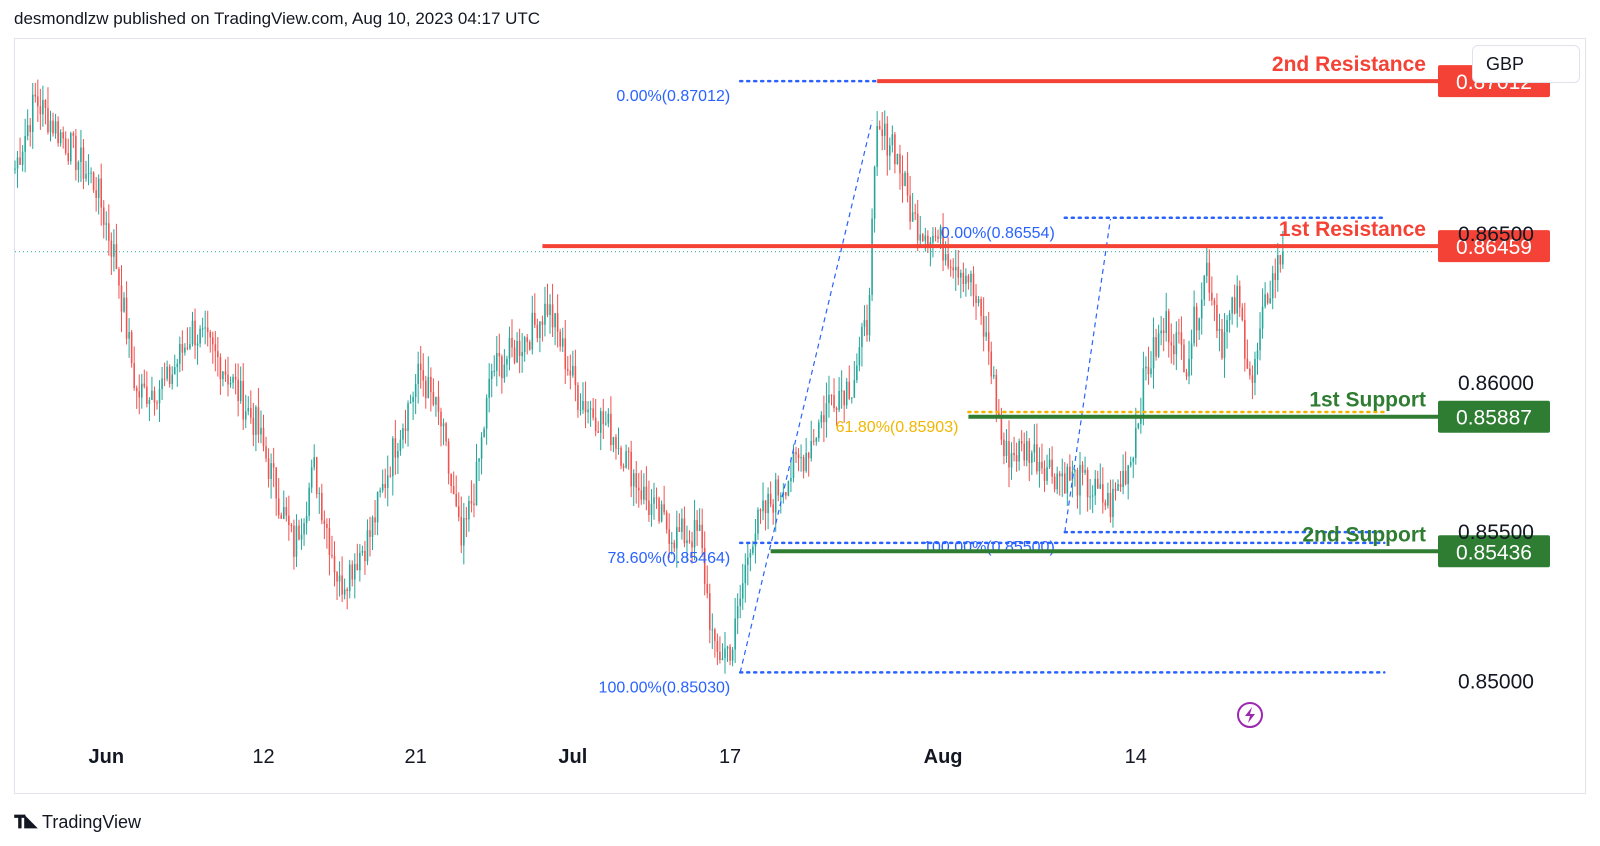 The image size is (1600, 846). I want to click on fib-level-label: 78.60%(0.85464), so click(668, 558).